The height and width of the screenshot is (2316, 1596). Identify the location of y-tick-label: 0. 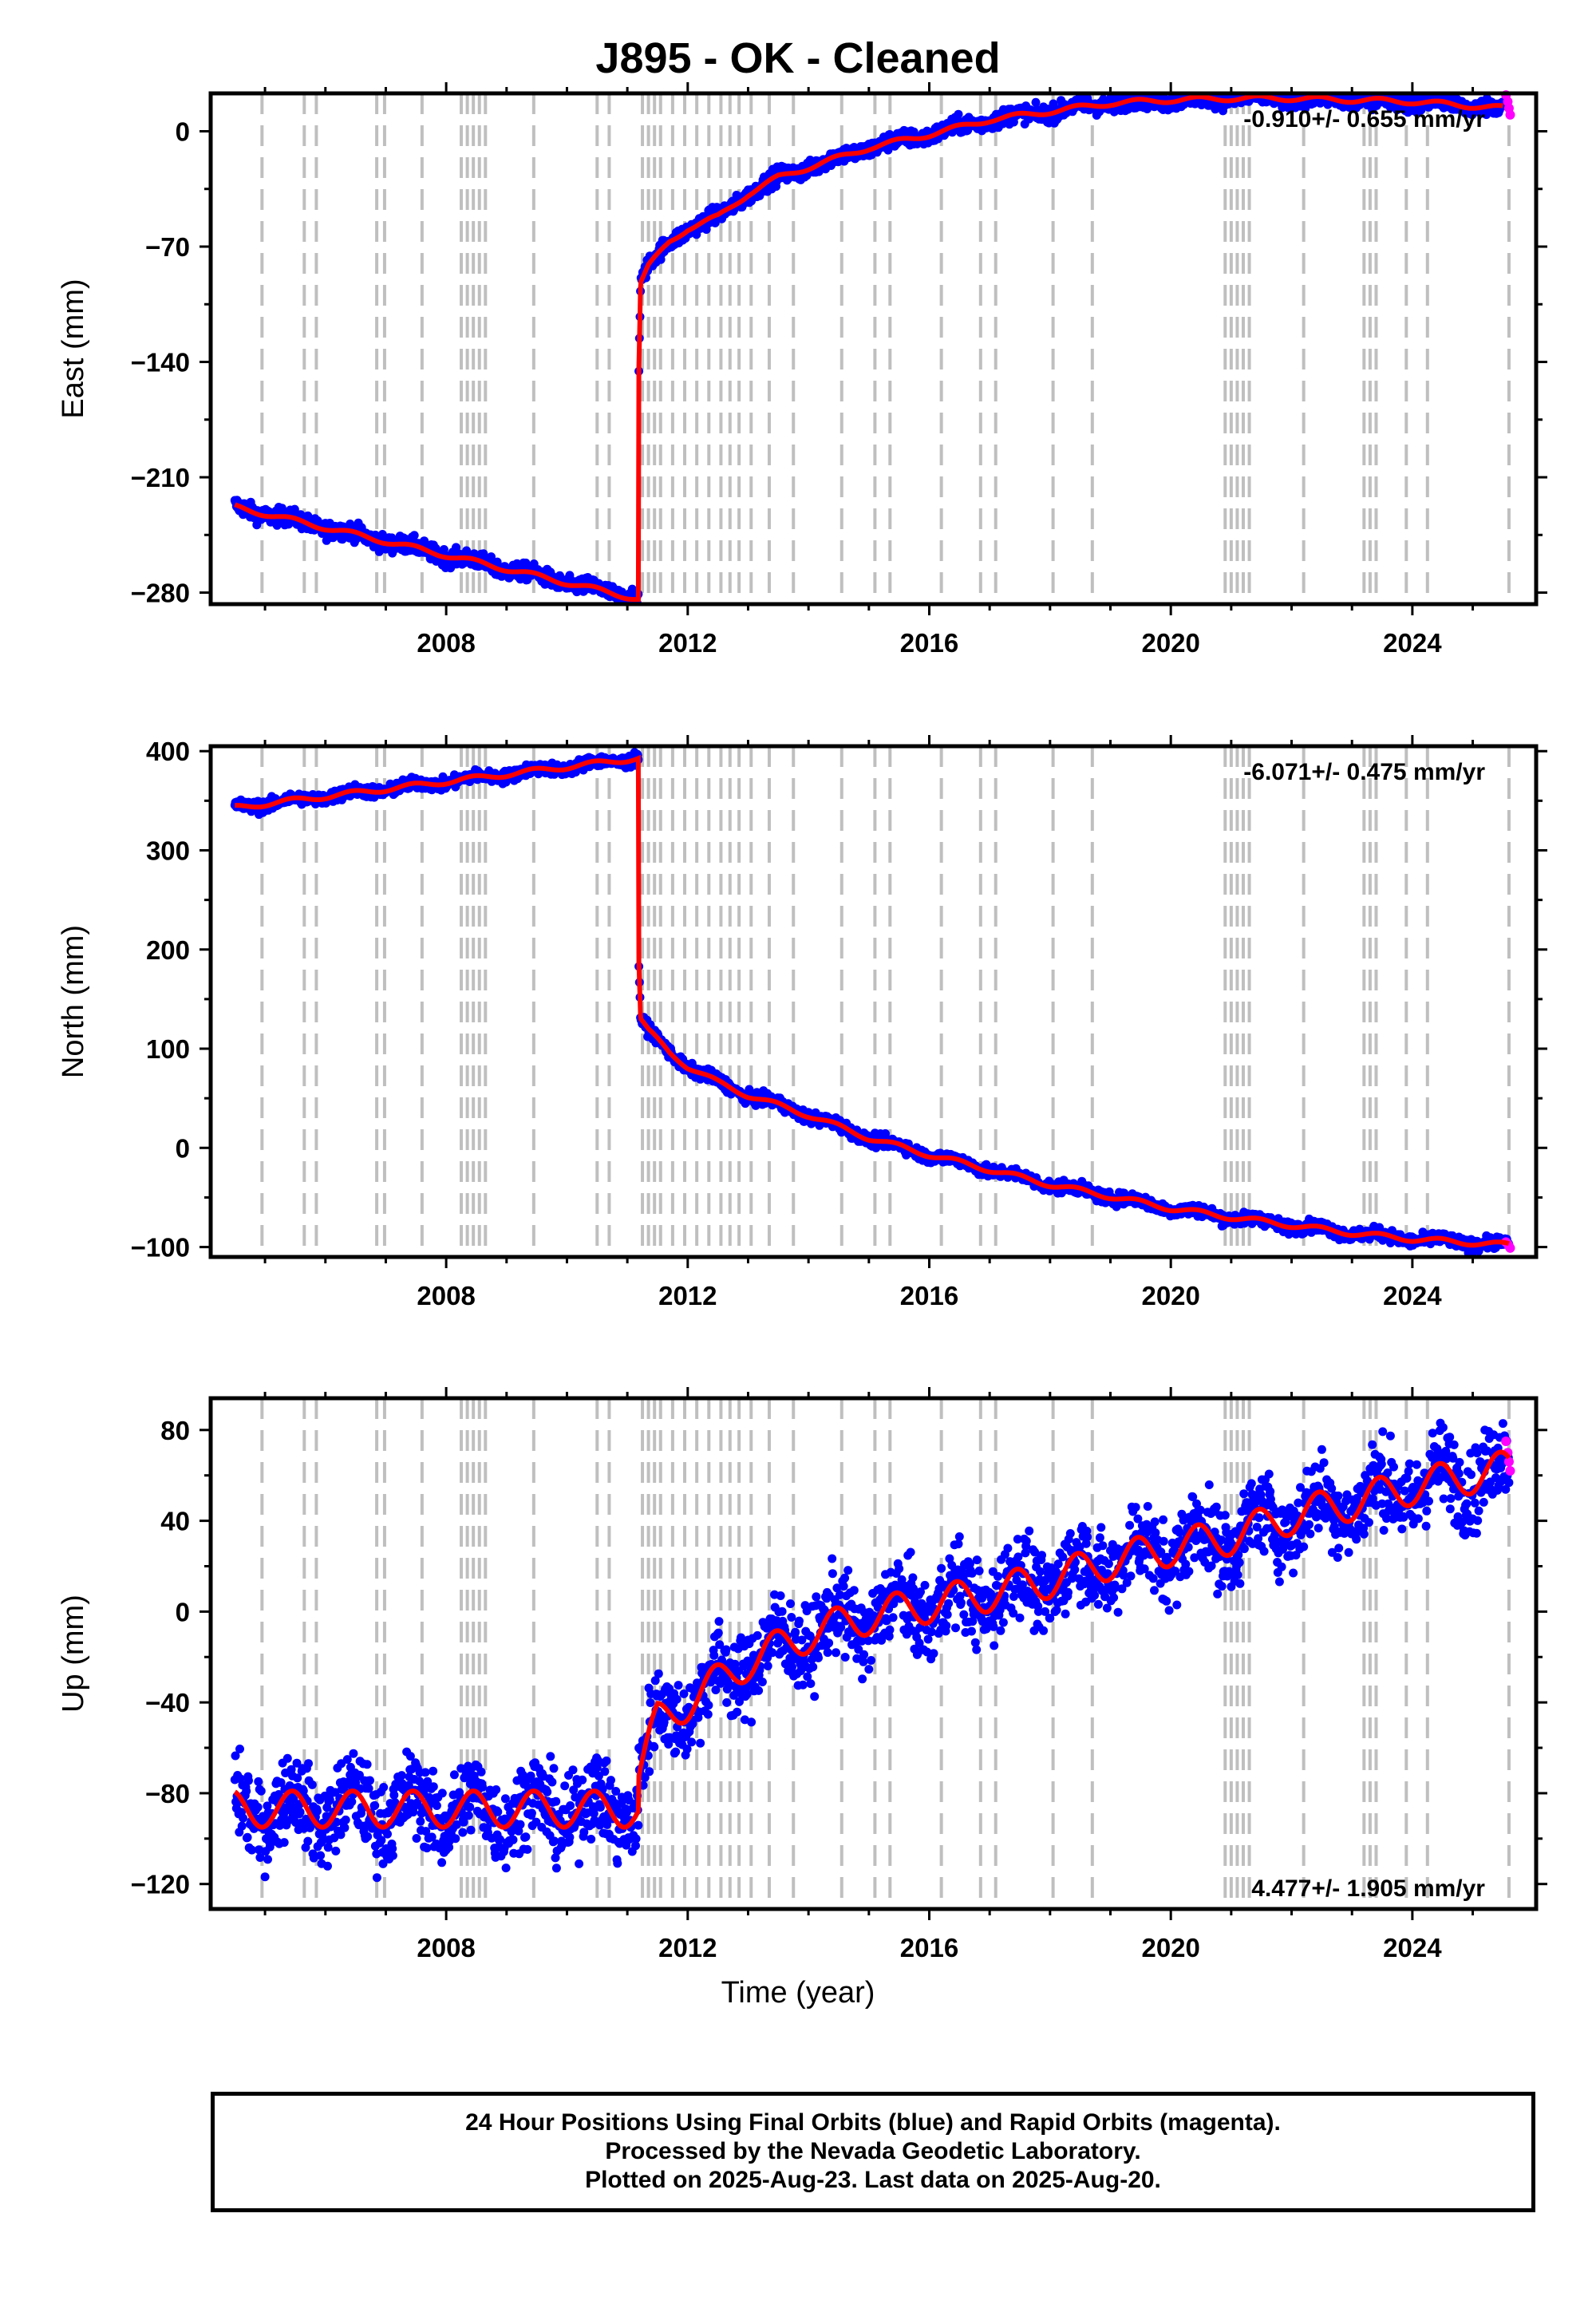
(183, 1148).